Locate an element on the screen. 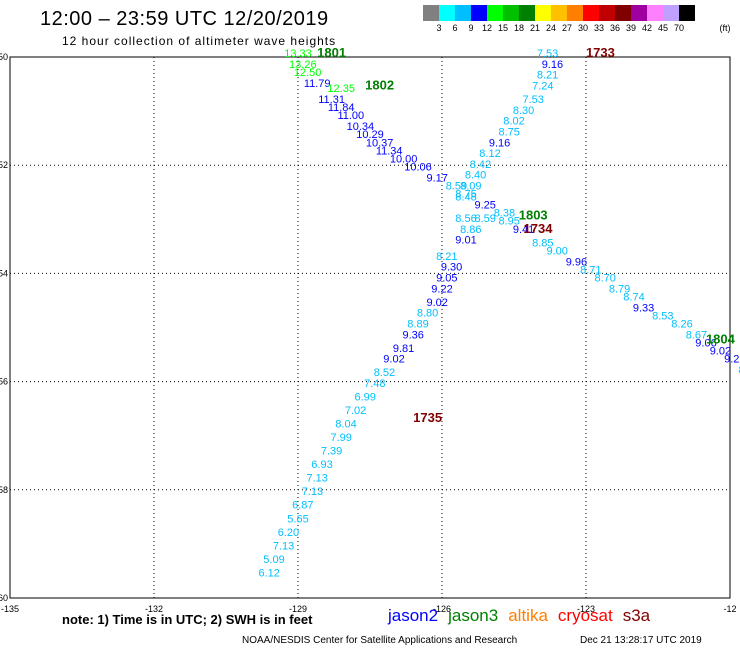 Image resolution: width=740 pixels, height=650 pixels. color-scale-tick: 3 is located at coordinates (439, 28).